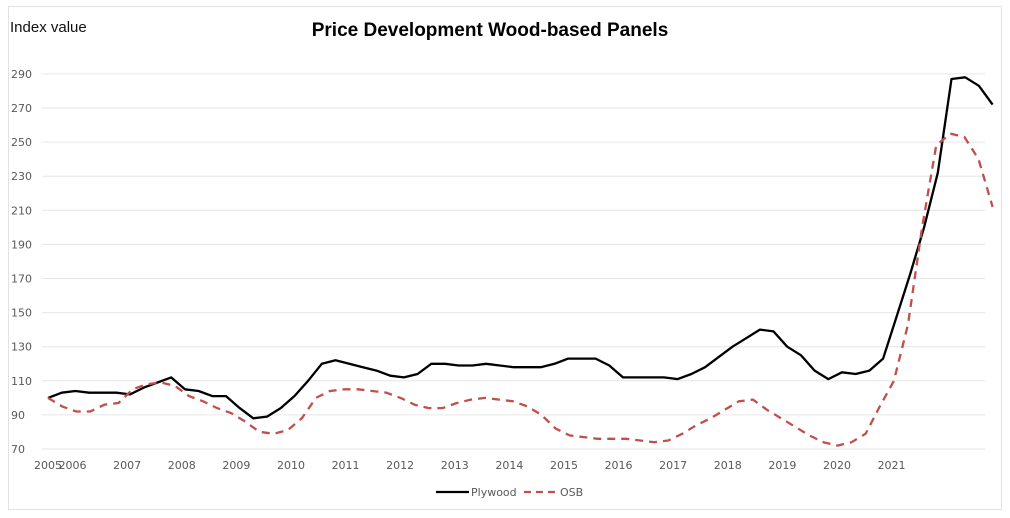 This screenshot has width=1010, height=518. What do you see at coordinates (18, 415) in the screenshot?
I see `y-tick-label: 90` at bounding box center [18, 415].